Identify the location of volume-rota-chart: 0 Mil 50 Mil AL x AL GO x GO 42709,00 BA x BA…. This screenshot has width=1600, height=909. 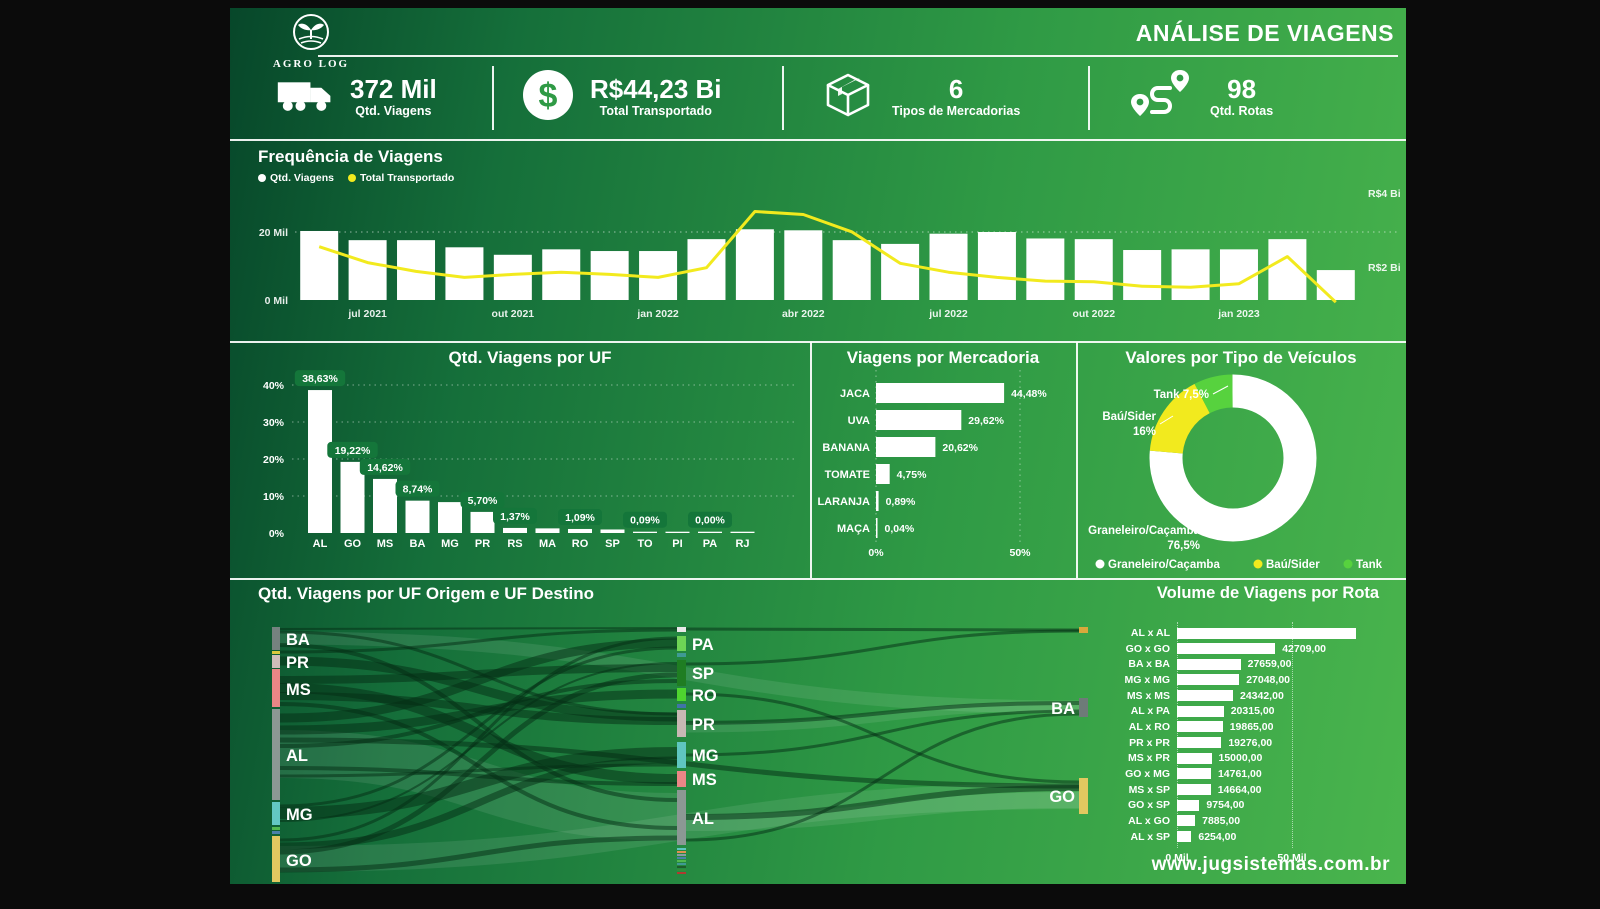
(1248, 745).